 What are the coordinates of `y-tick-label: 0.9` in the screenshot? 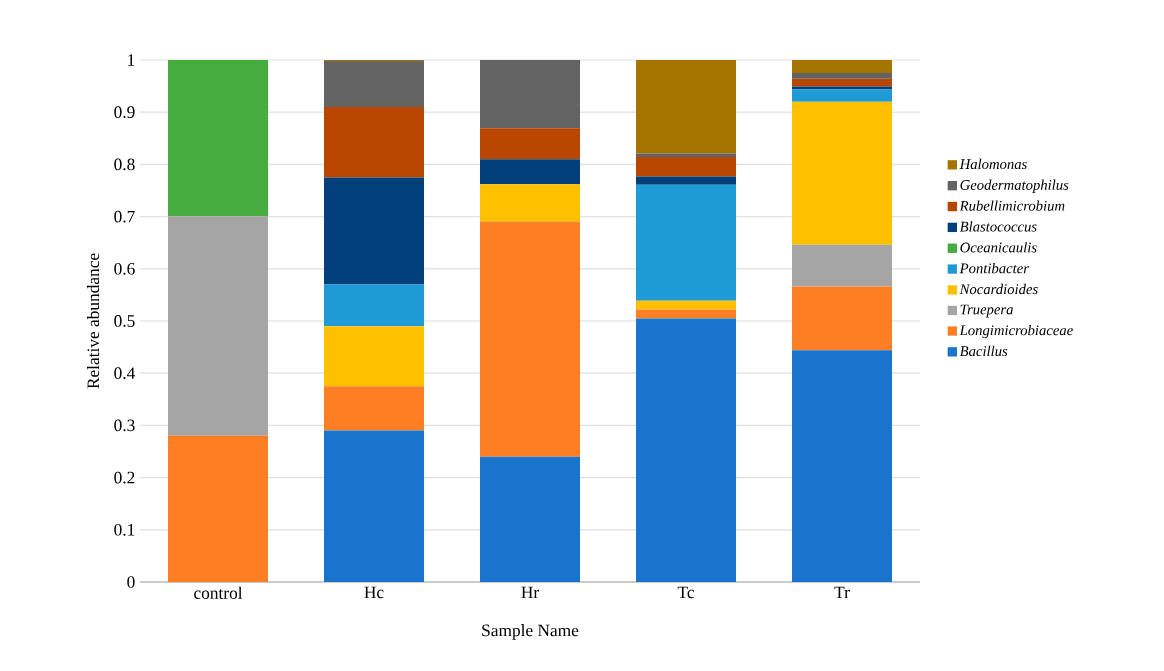 It's located at (124, 112).